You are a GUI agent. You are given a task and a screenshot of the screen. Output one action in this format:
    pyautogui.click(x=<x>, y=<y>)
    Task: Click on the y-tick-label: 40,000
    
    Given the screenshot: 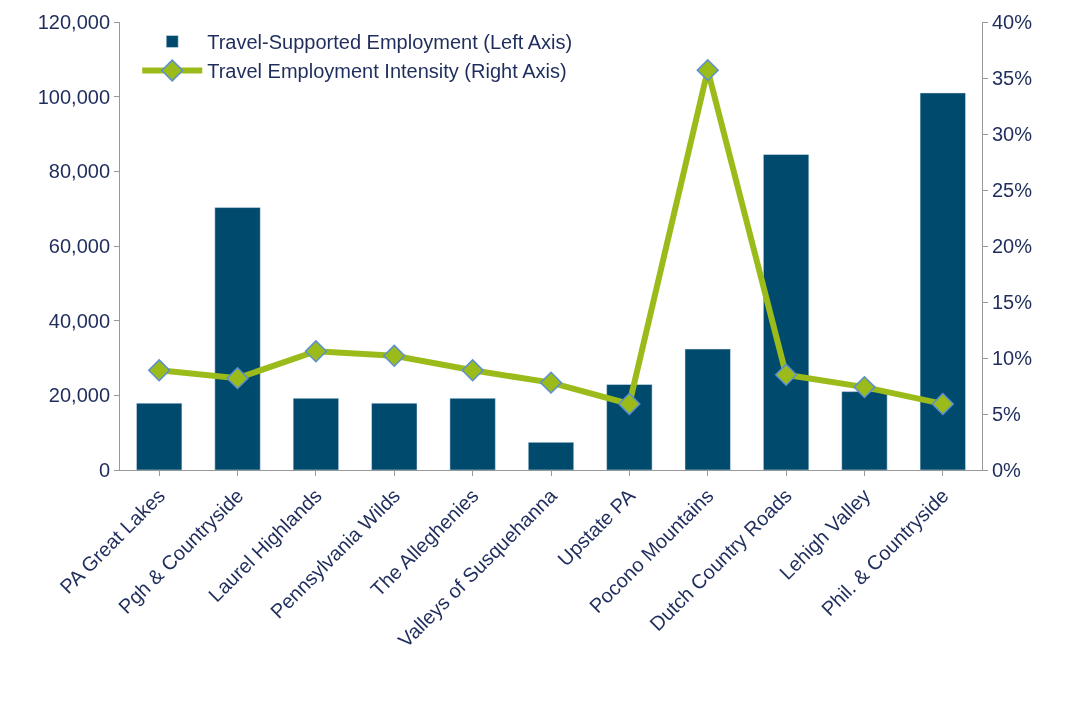 What is the action you would take?
    pyautogui.click(x=79, y=320)
    